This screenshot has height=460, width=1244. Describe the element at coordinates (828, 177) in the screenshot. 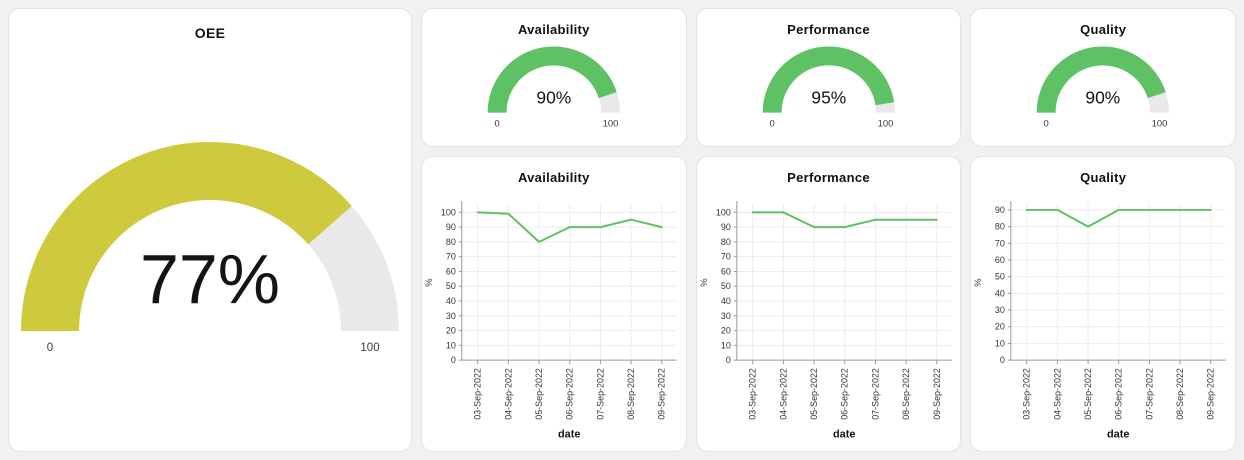

I see `performance-trend-title: Performance` at that location.